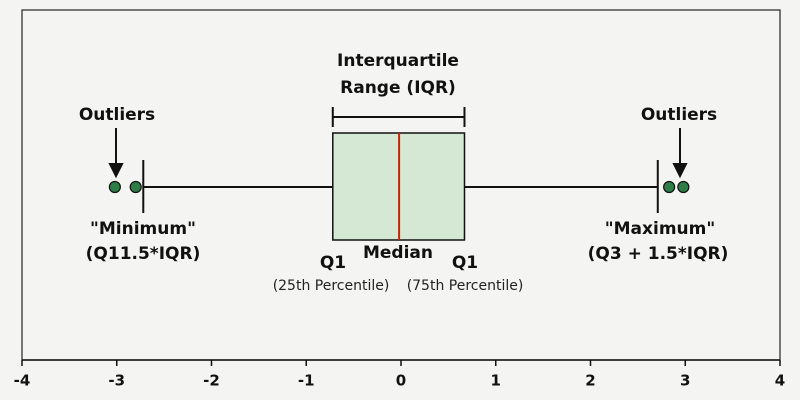  Describe the element at coordinates (398, 117) in the screenshot. I see `iqr-bracket` at that location.